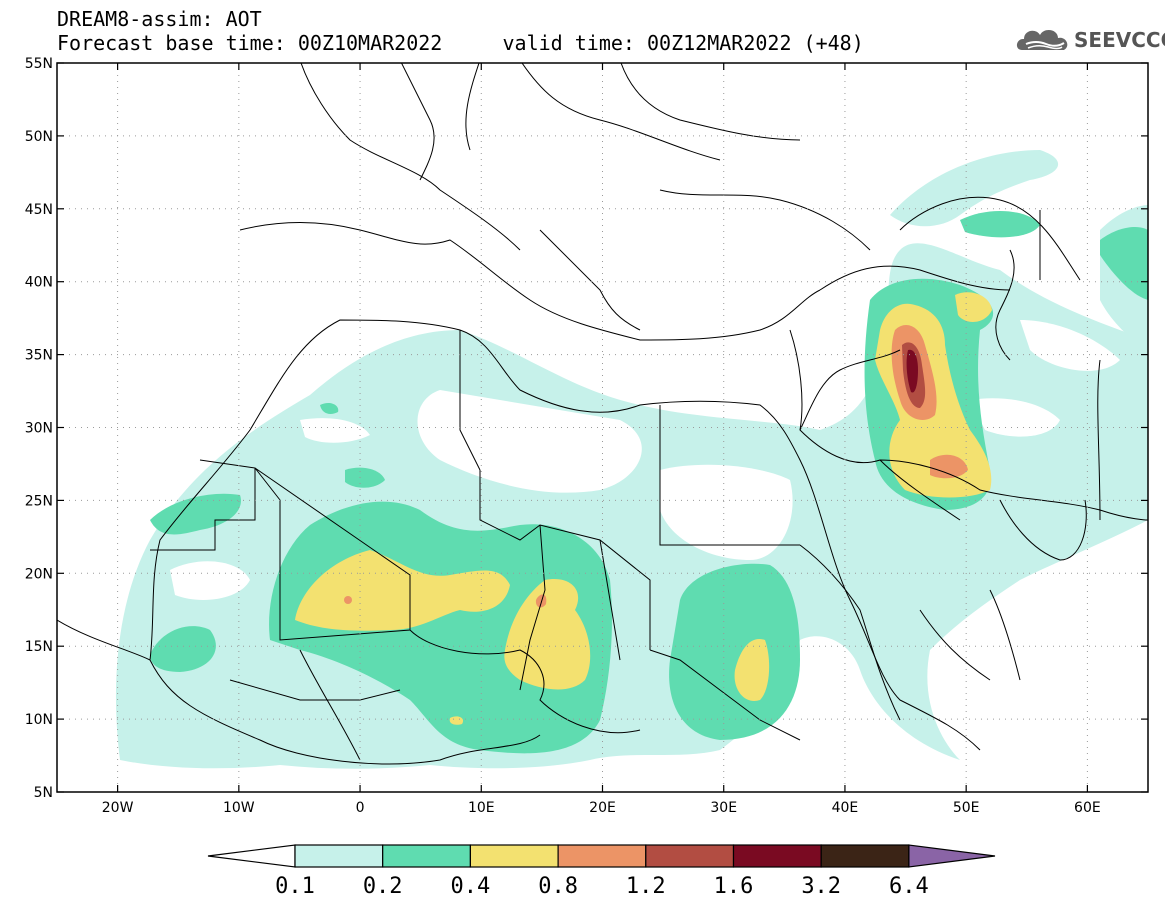 The width and height of the screenshot is (1165, 905). What do you see at coordinates (602, 886) in the screenshot?
I see `colorbar-labels: 0.1 0.2 0.4 0.8 1.2 1.6 3.2 6.4` at bounding box center [602, 886].